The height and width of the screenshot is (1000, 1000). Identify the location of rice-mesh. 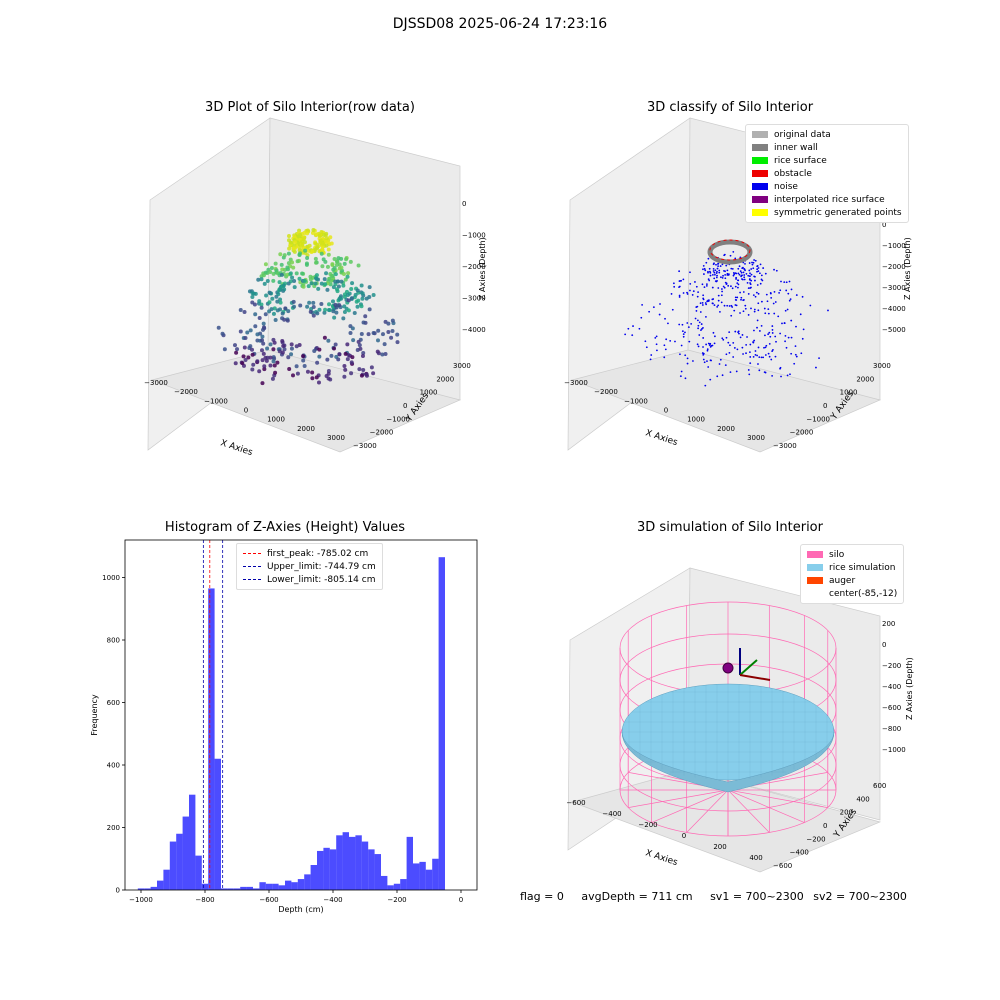
(728, 732).